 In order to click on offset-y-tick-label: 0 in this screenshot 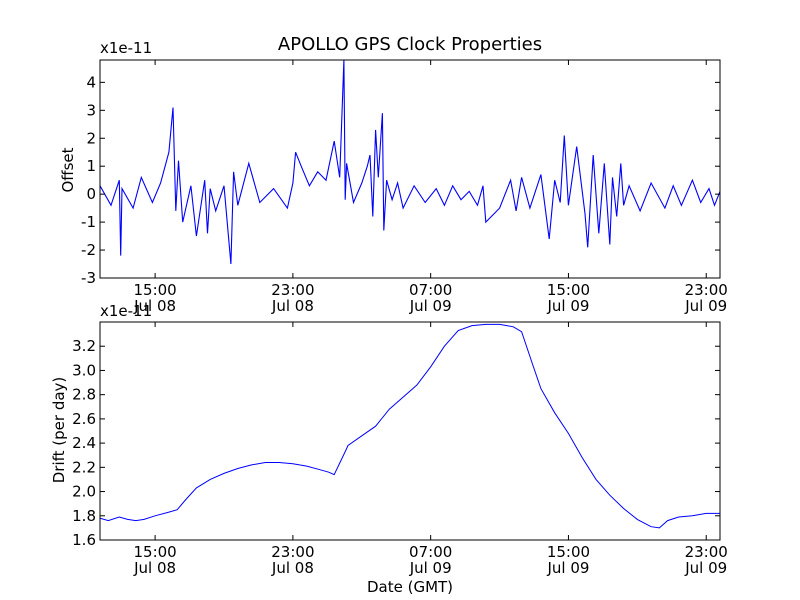, I will do `click(91, 194)`.